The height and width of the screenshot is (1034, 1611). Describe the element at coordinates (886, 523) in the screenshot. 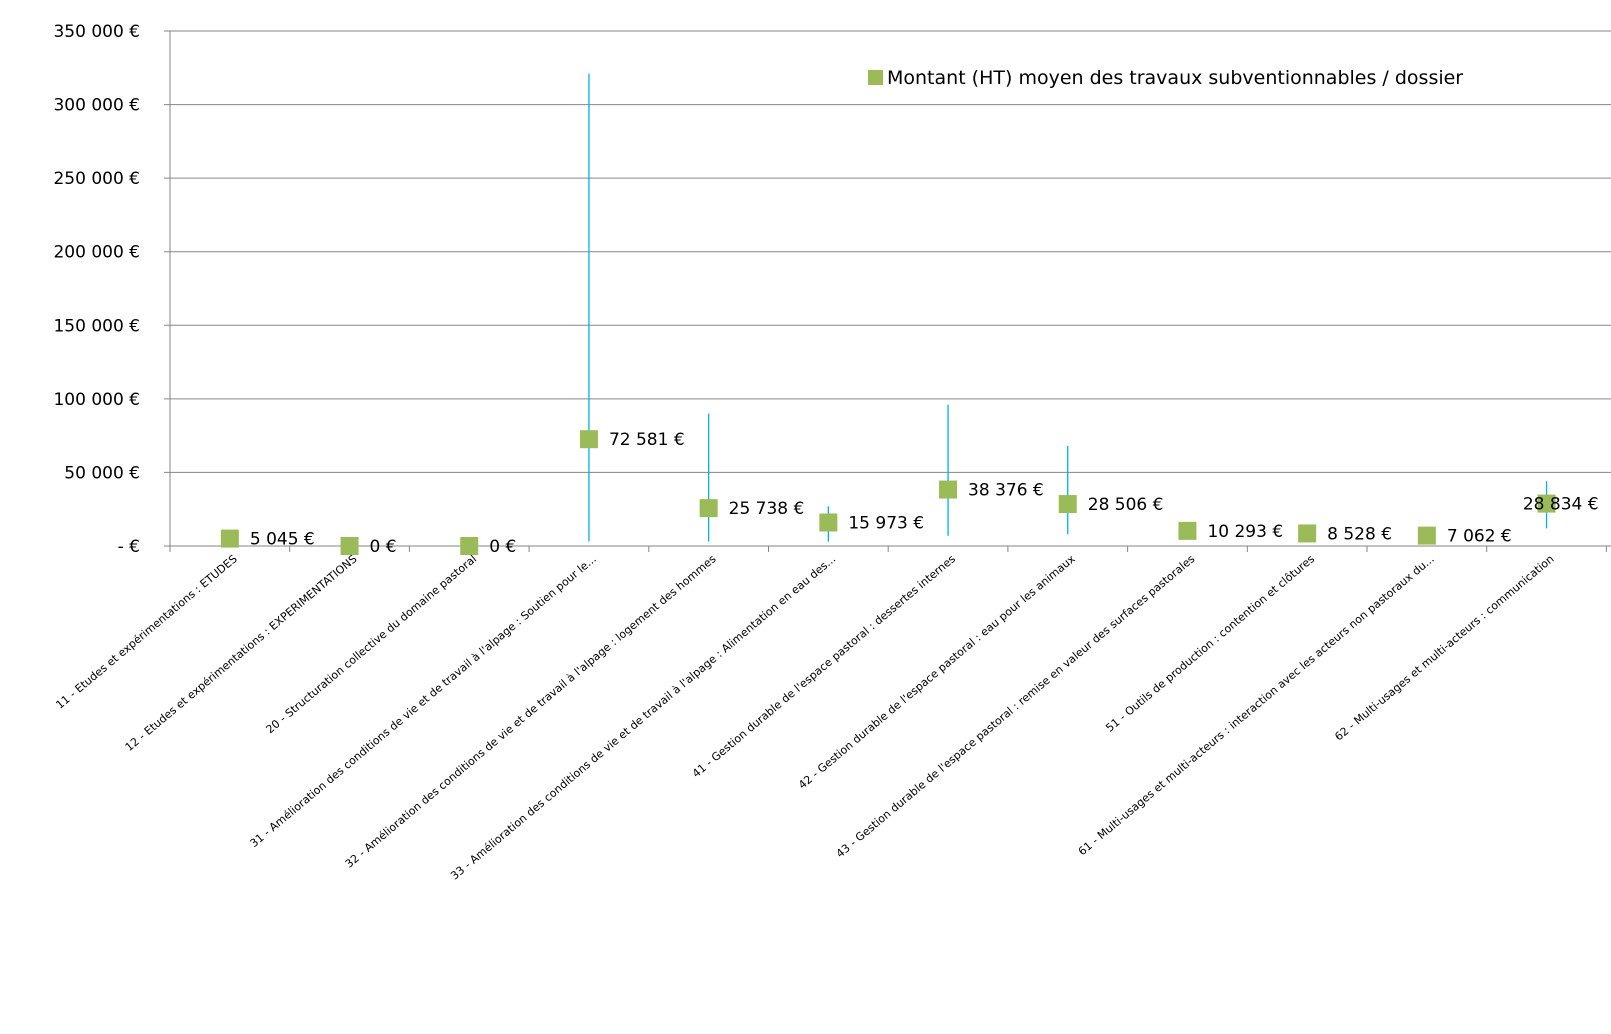

I see `data-label: 15 973 €` at that location.